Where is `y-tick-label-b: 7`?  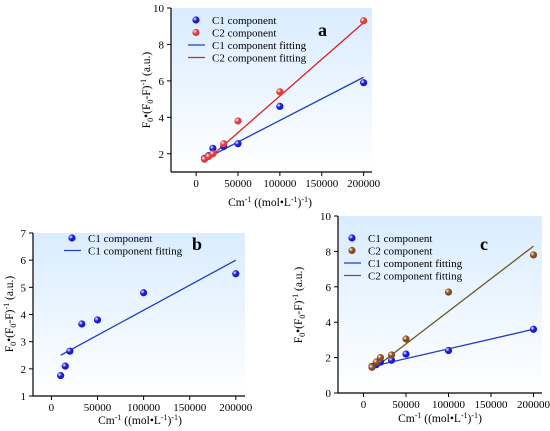
y-tick-label-b: 7 is located at coordinates (24, 234).